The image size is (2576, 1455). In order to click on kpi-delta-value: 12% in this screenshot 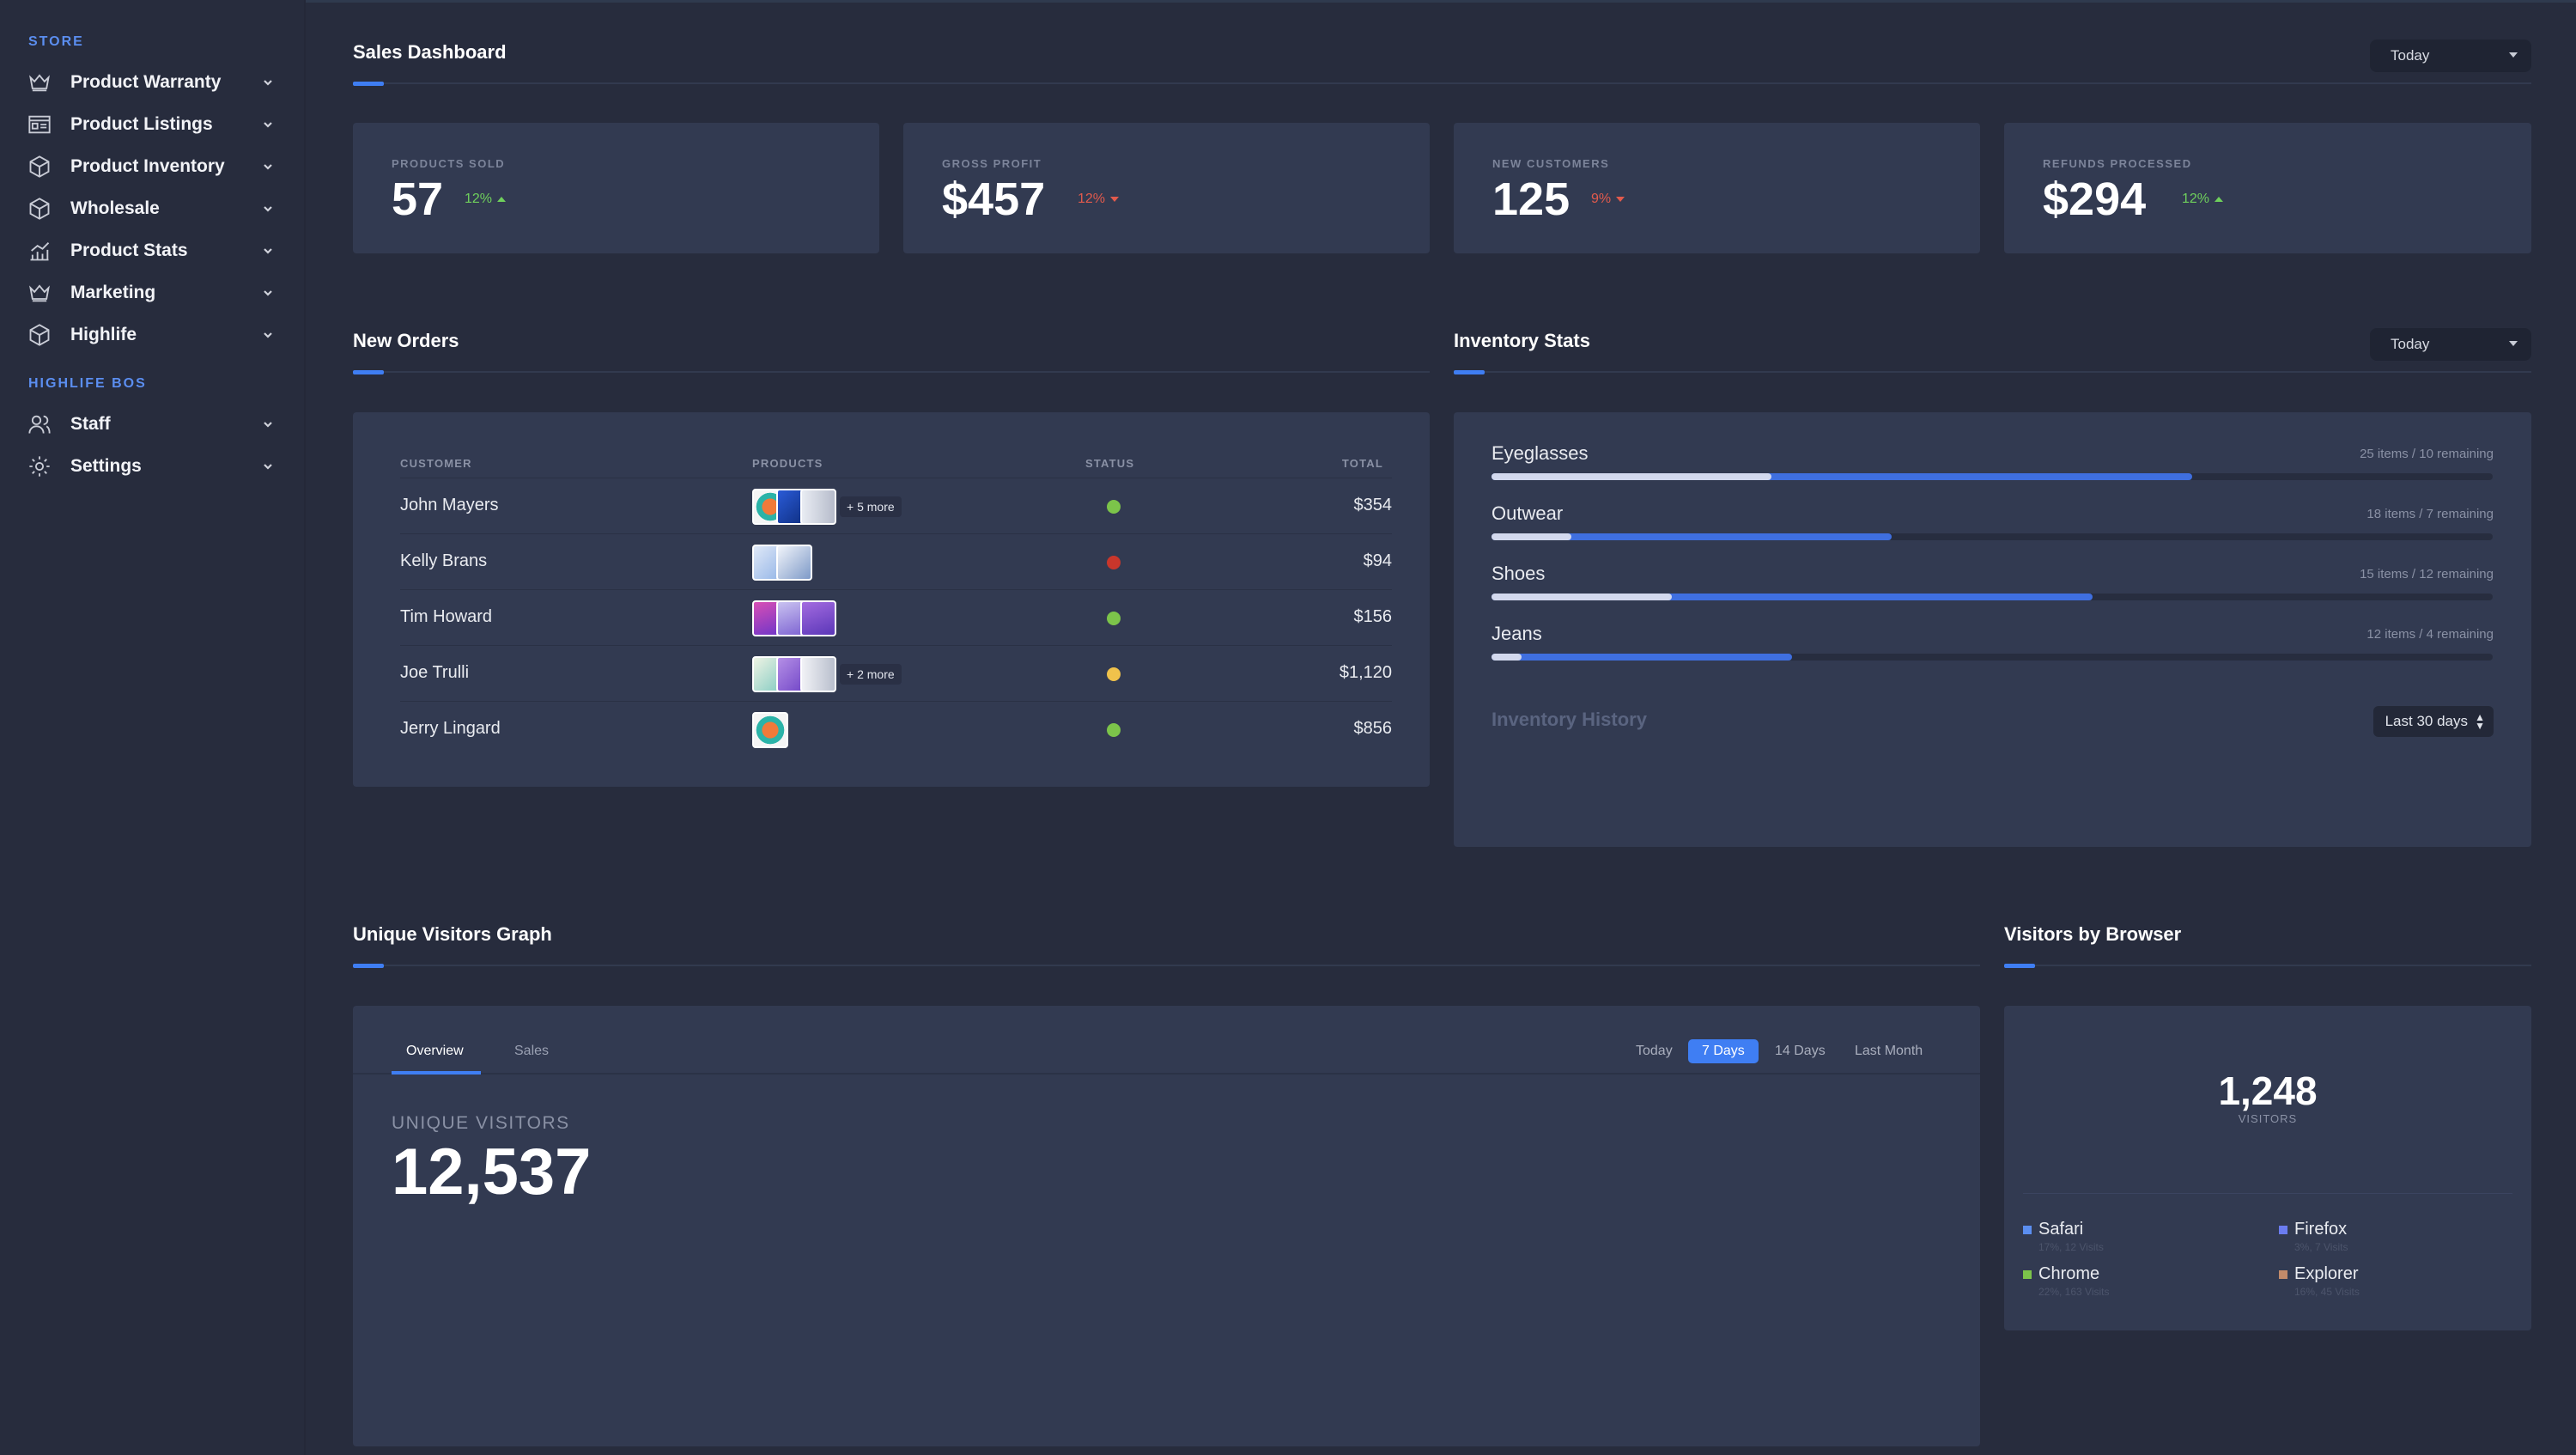, I will do `click(2196, 199)`.